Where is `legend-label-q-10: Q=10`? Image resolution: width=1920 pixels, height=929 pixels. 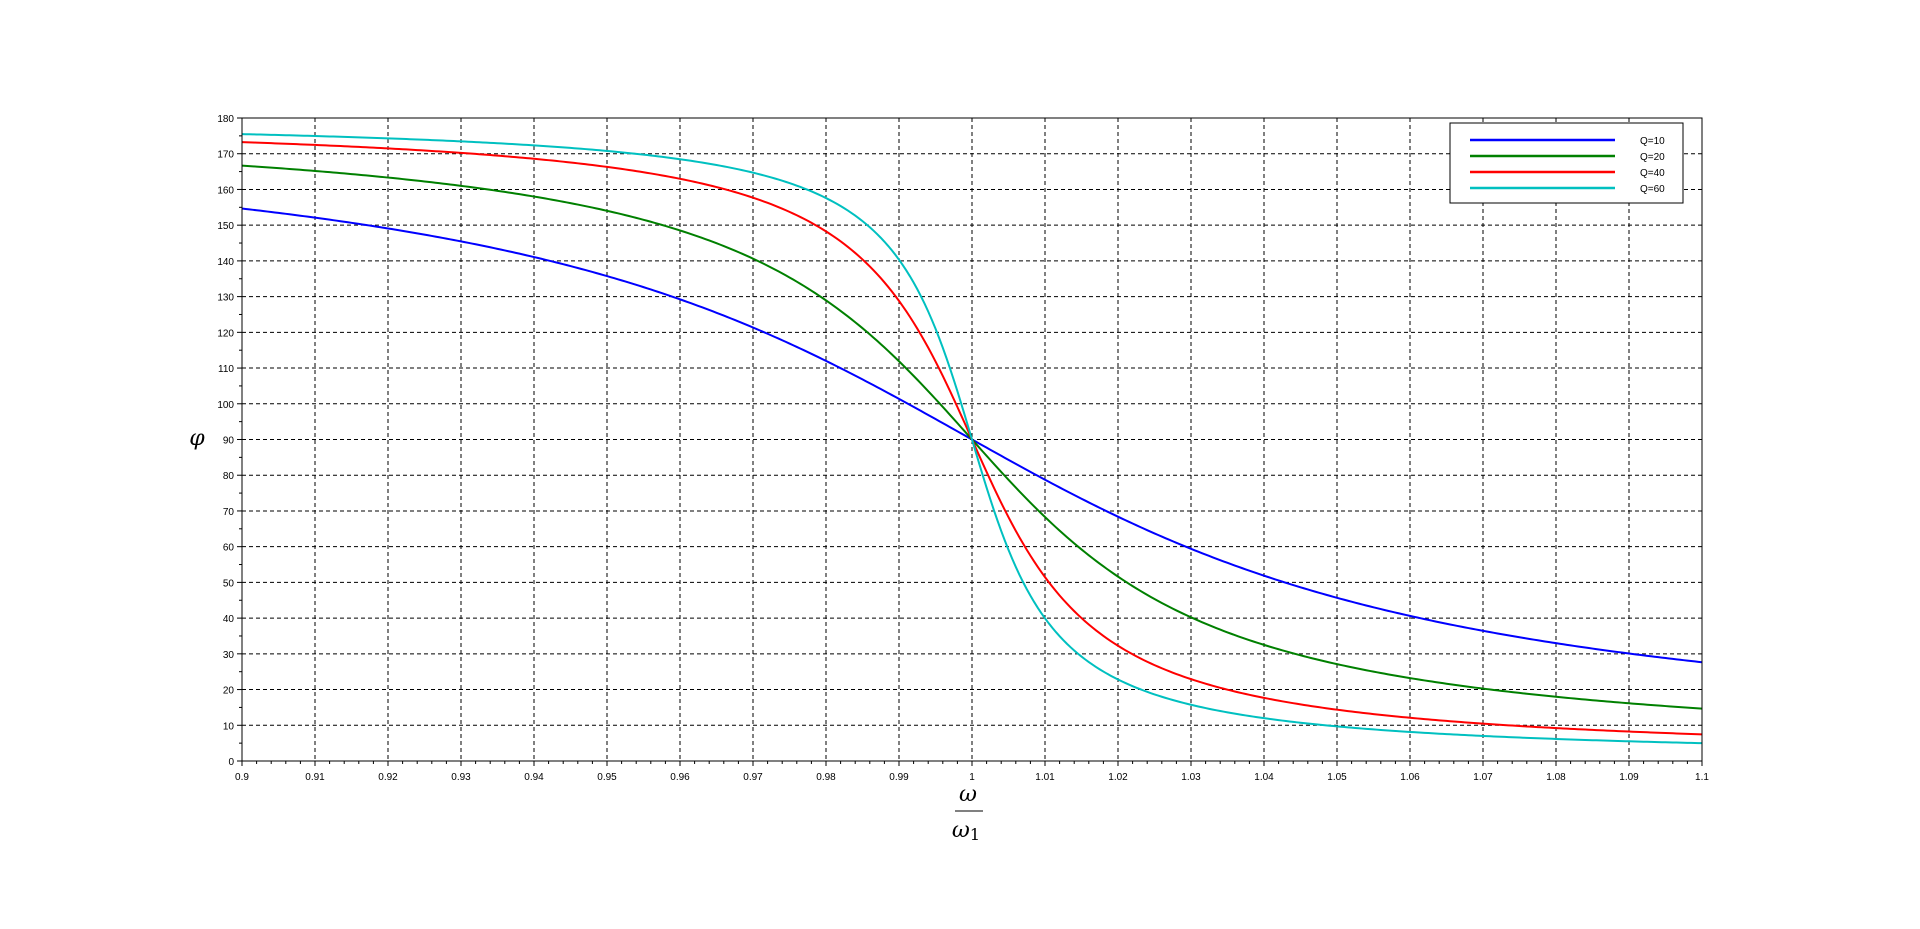 legend-label-q-10: Q=10 is located at coordinates (1652, 141).